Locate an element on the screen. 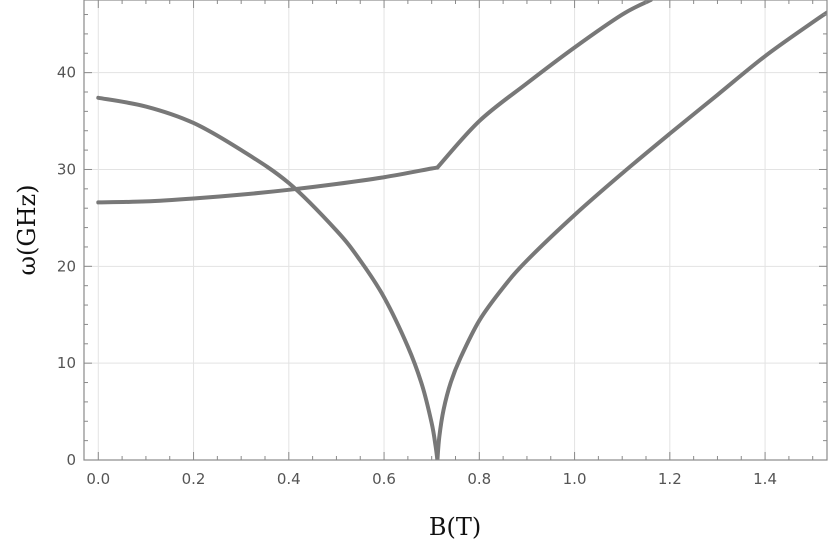 This screenshot has width=830, height=550. y-tick-label: 40 is located at coordinates (66, 73).